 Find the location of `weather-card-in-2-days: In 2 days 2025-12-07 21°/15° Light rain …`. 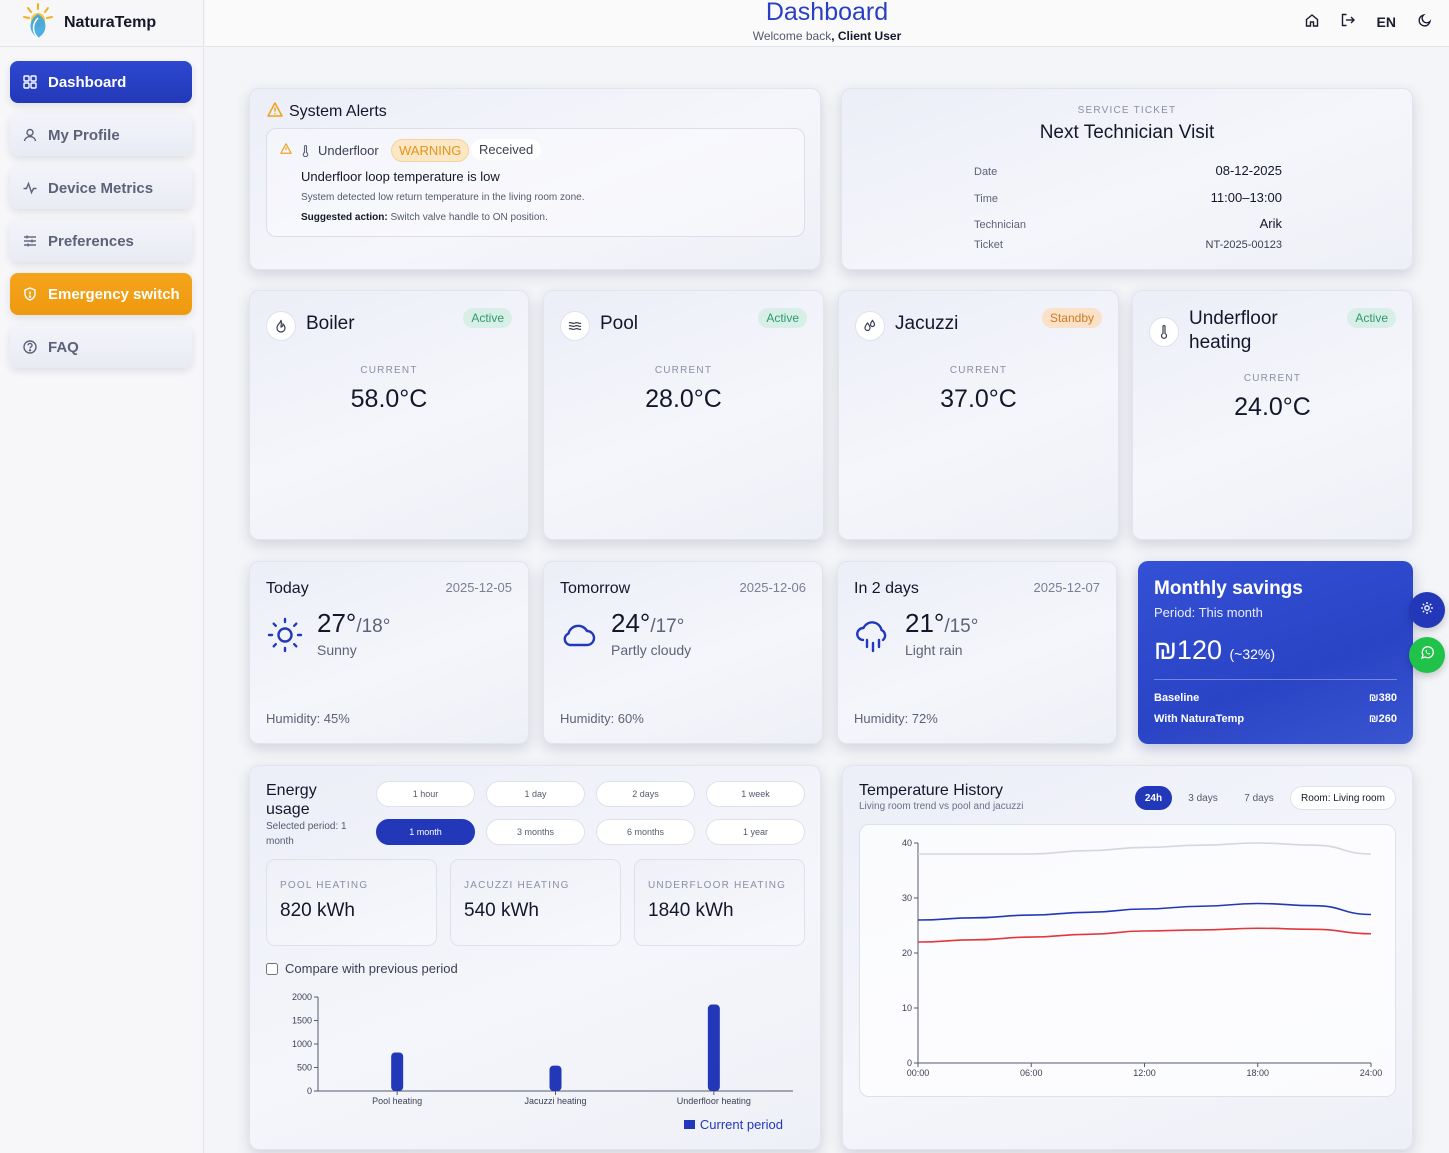

weather-card-in-2-days: In 2 days 2025-12-07 21°/15° Light rain … is located at coordinates (977, 652).